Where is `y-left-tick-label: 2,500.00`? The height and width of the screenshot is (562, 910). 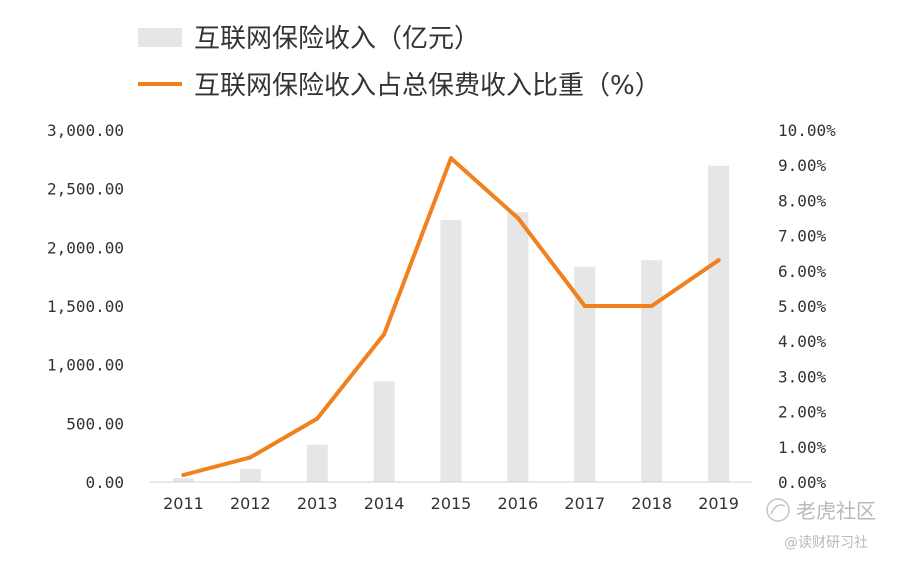 y-left-tick-label: 2,500.00 is located at coordinates (85, 189).